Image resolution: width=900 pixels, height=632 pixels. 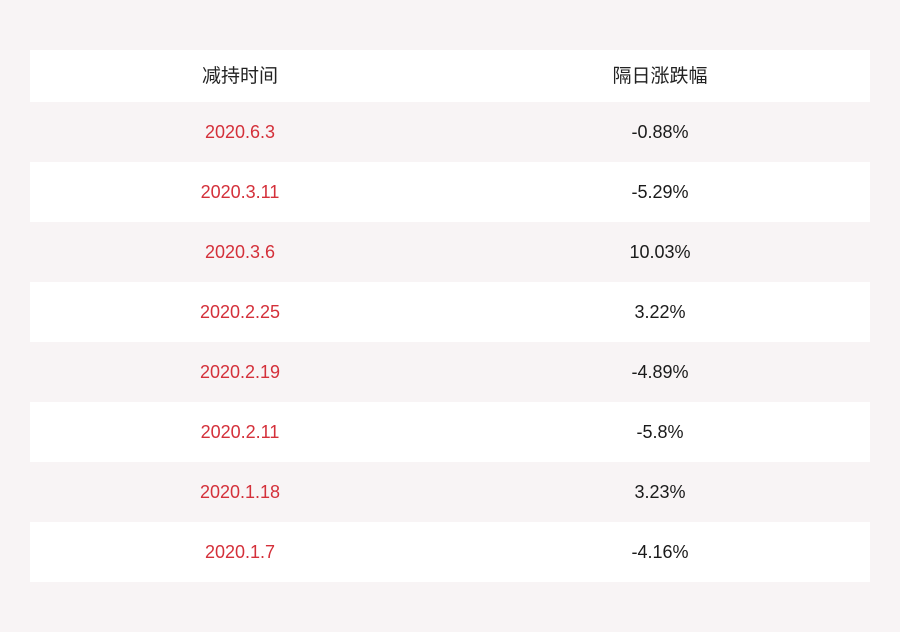 I want to click on table-row: 2020.6.3 -0.88%, so click(x=450, y=132).